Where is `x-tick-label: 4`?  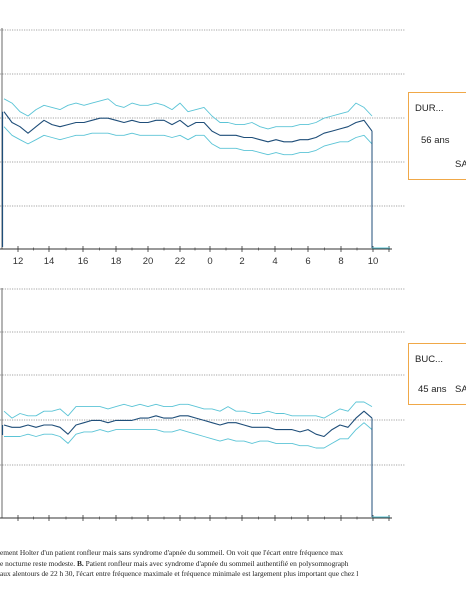 x-tick-label: 4 is located at coordinates (274, 261).